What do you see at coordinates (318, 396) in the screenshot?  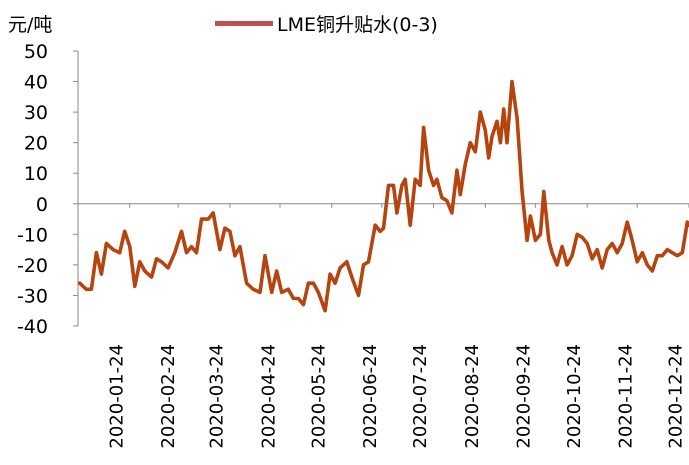 I see `x-tick-label: 2020-05-24` at bounding box center [318, 396].